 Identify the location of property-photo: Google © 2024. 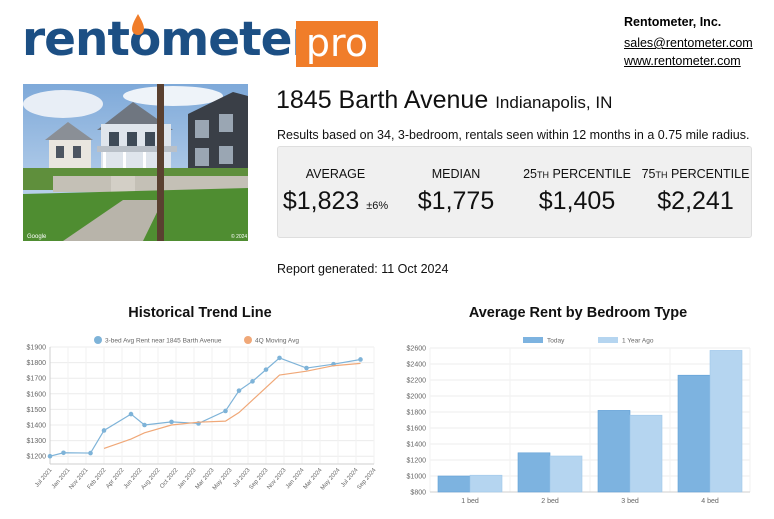
(135, 162).